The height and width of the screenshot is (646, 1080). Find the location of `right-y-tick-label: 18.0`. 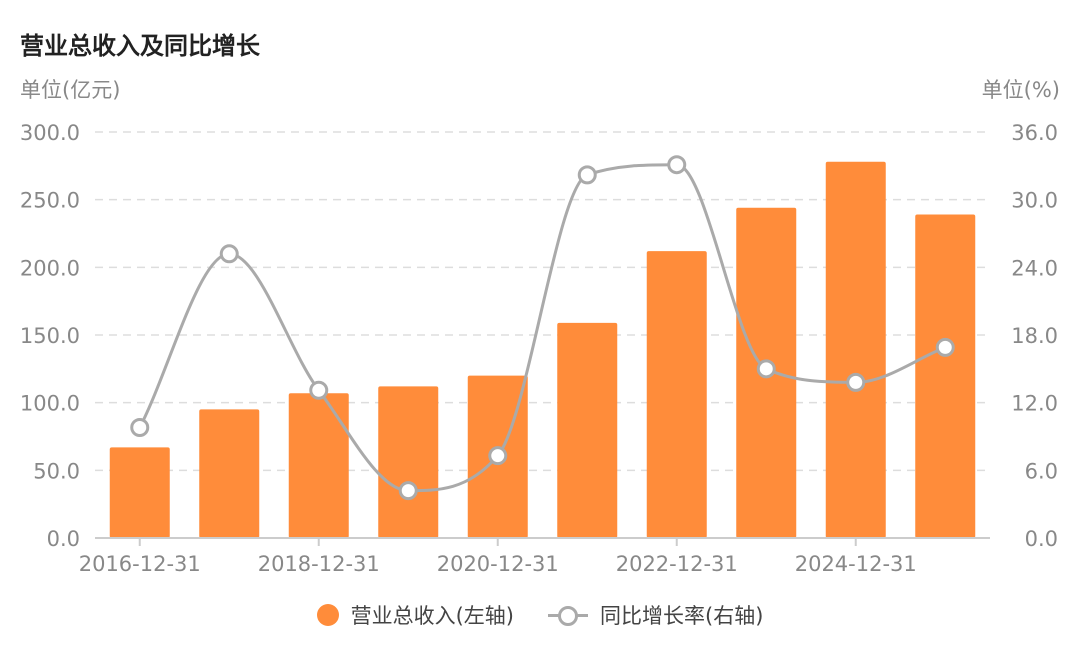

right-y-tick-label: 18.0 is located at coordinates (1034, 336).